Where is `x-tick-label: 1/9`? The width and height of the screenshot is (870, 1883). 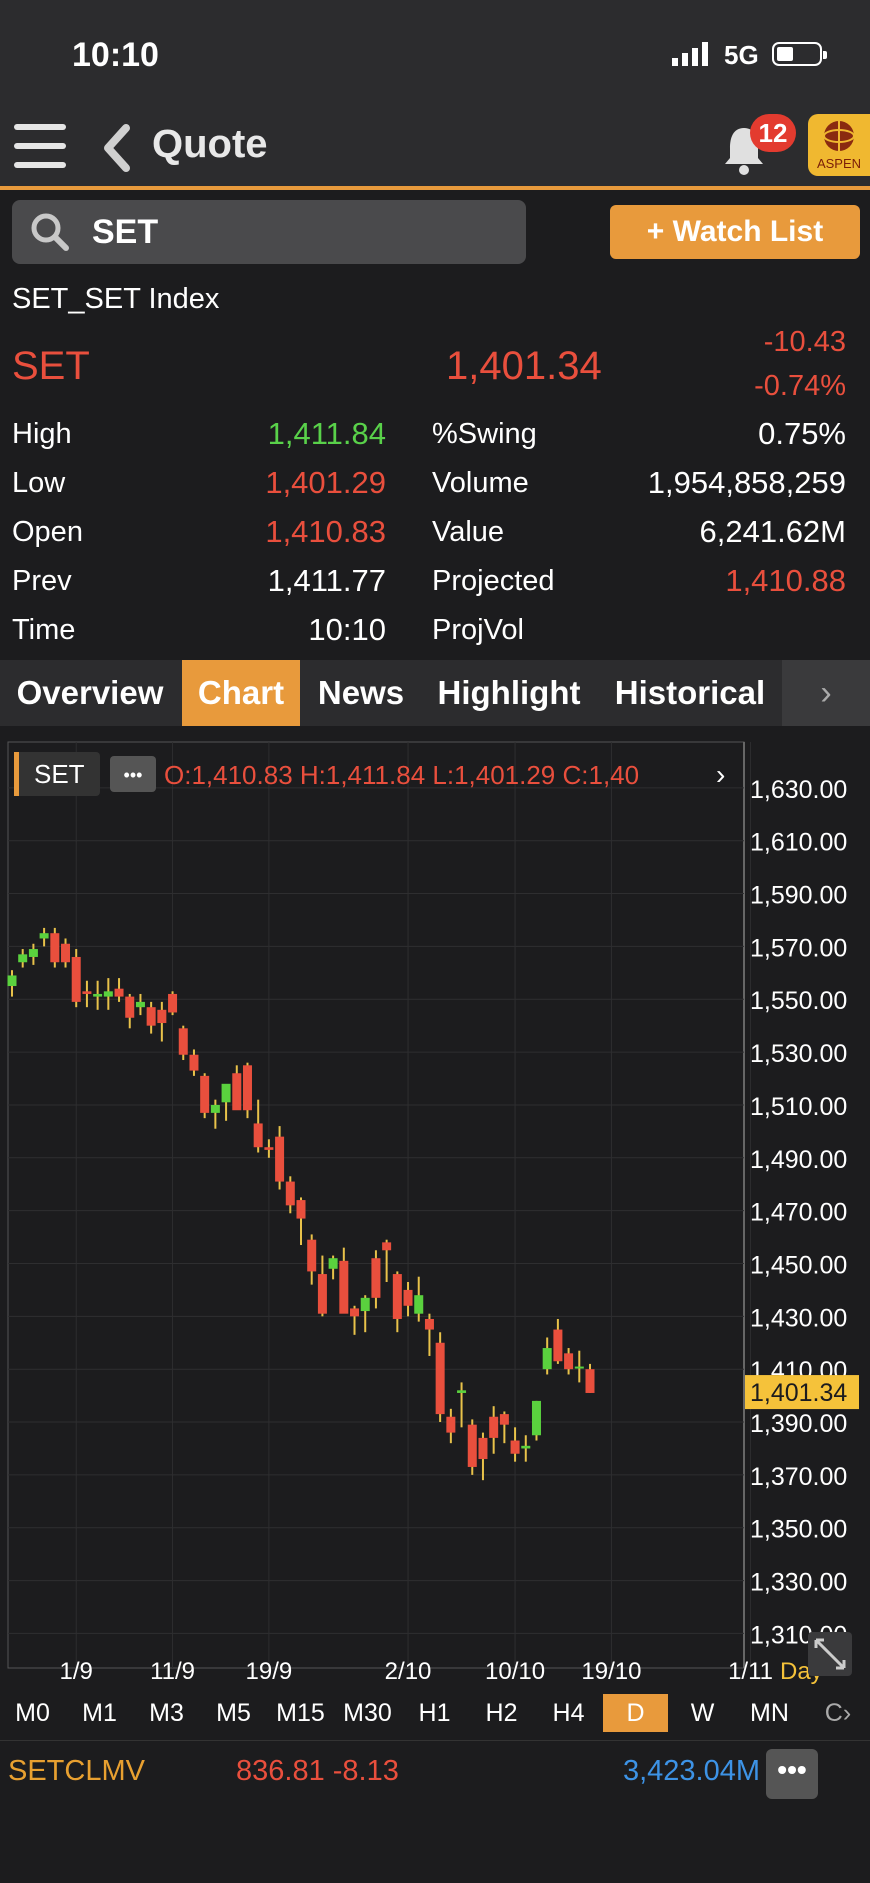
x-tick-label: 1/9 is located at coordinates (76, 1671).